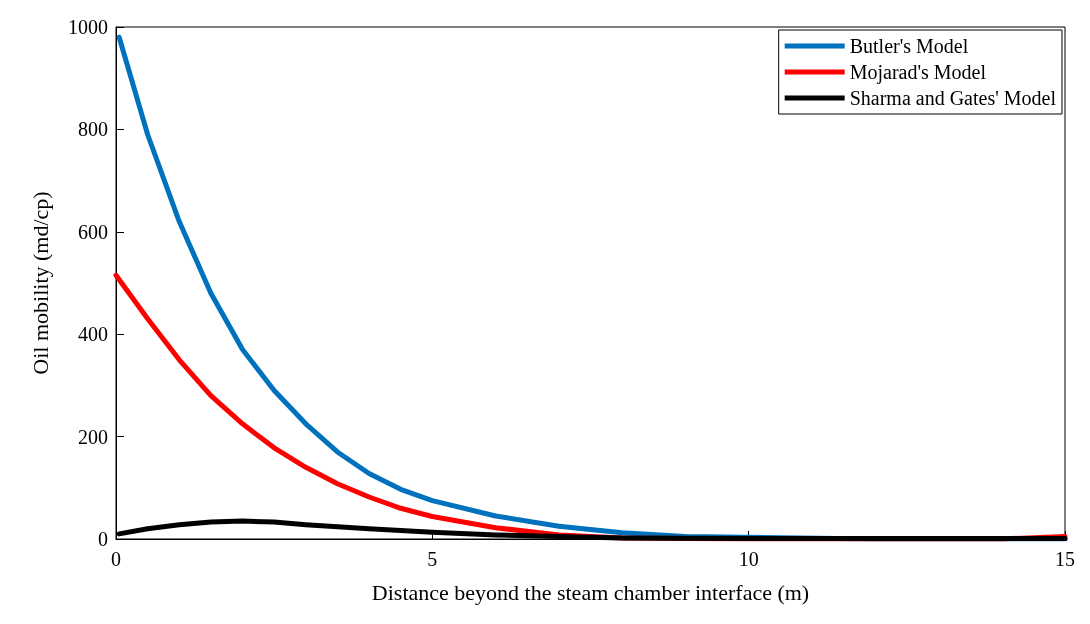 This screenshot has height=624, width=1090. I want to click on y-tick-label: 0, so click(103, 539).